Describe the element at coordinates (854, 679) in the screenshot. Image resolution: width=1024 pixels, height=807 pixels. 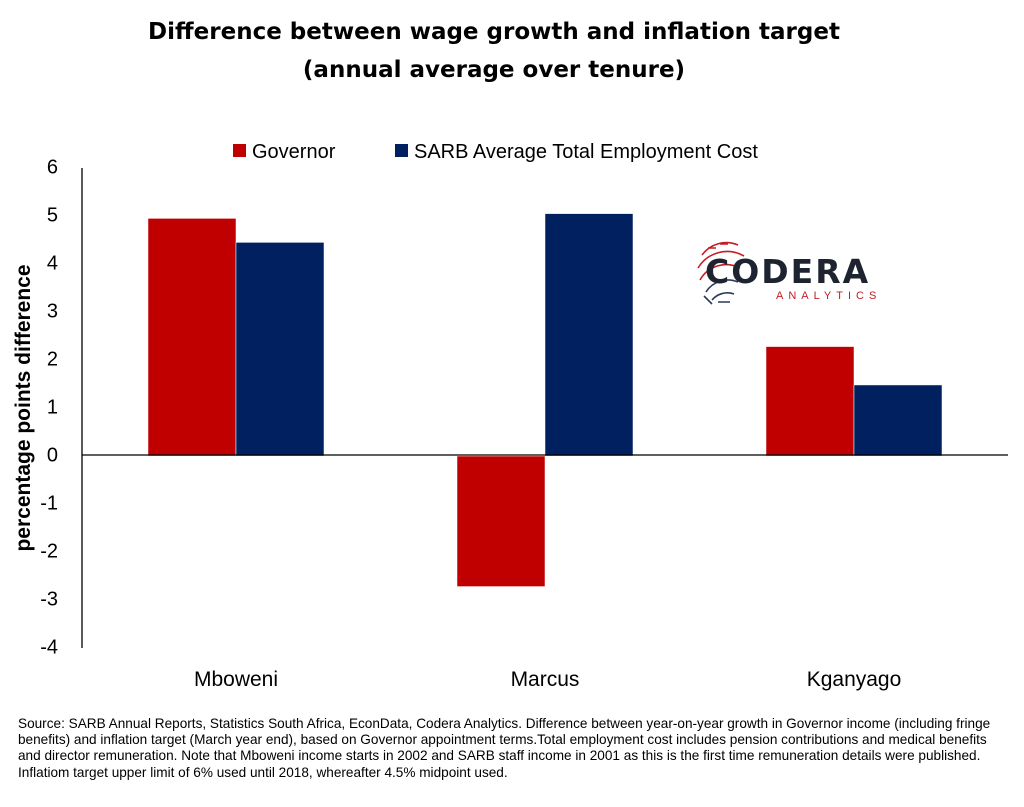
I see `x-category-label: Kganyago` at that location.